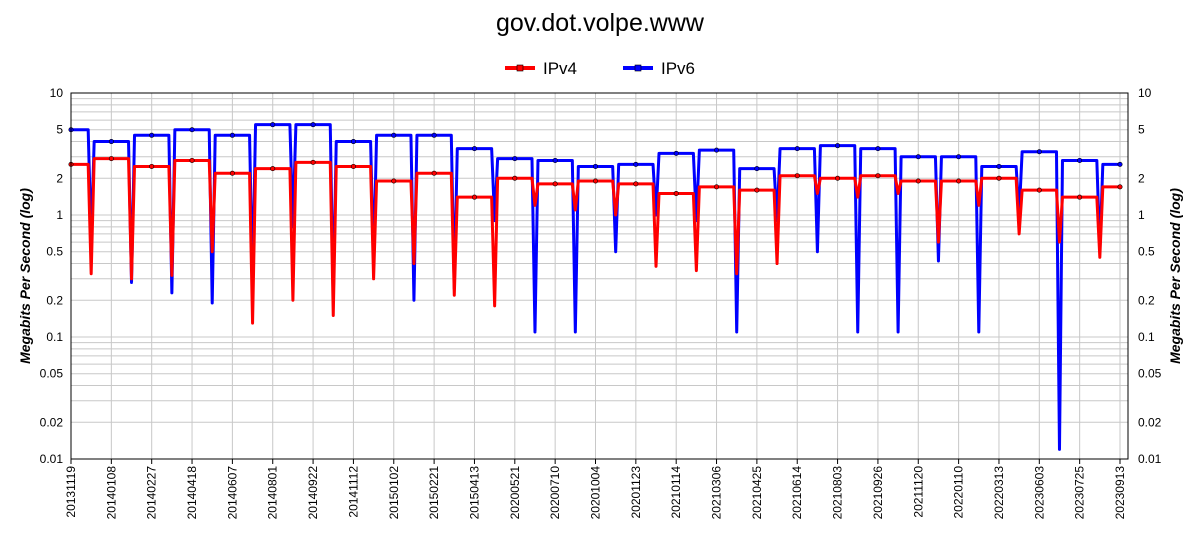  What do you see at coordinates (541, 68) in the screenshot?
I see `legend-item-ipv4: IPv4` at bounding box center [541, 68].